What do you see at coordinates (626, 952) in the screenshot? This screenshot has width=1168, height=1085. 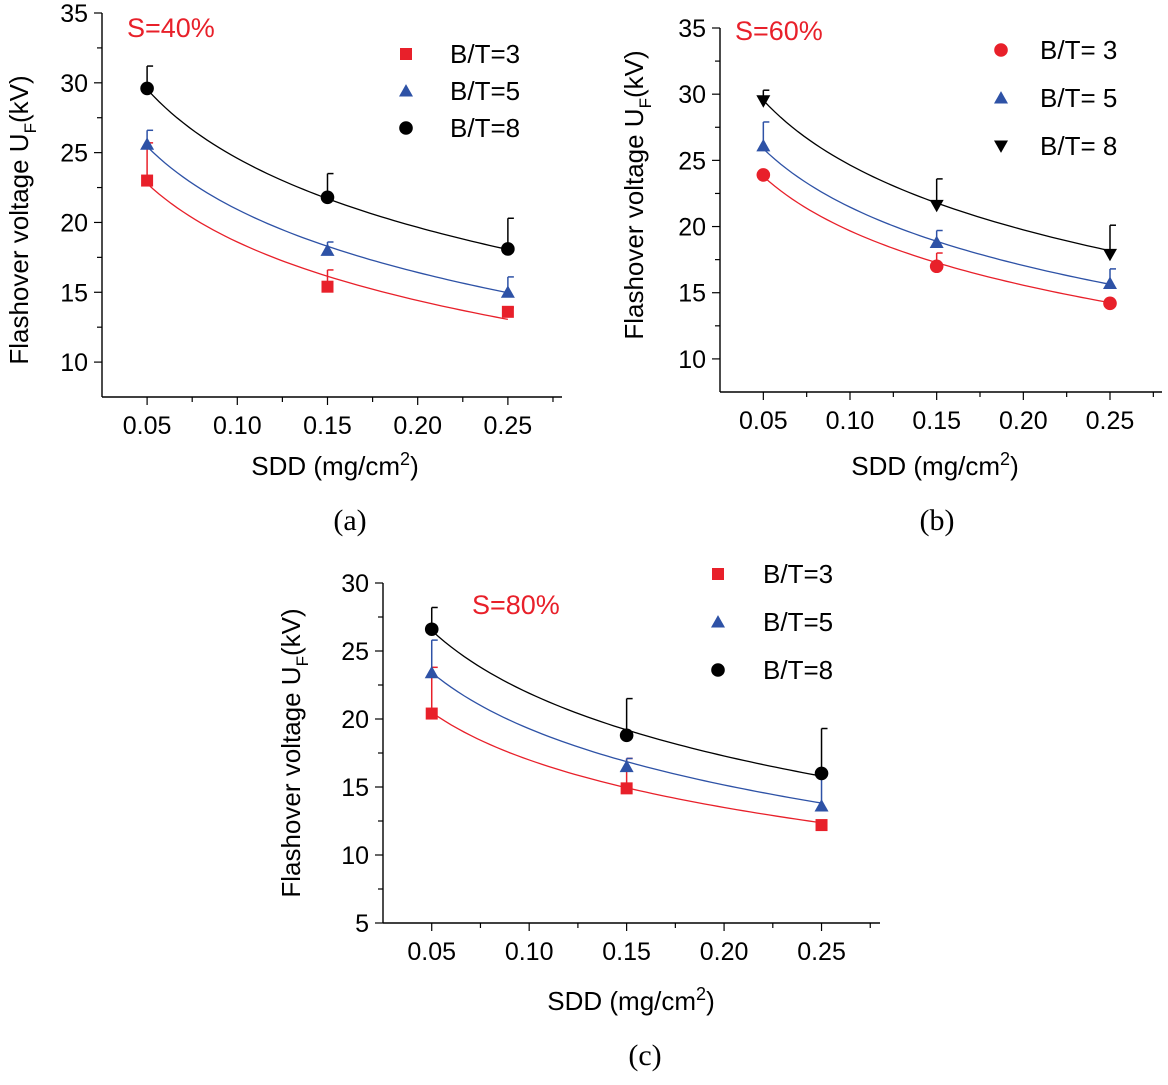 I see `x-tick-label: 0.15` at bounding box center [626, 952].